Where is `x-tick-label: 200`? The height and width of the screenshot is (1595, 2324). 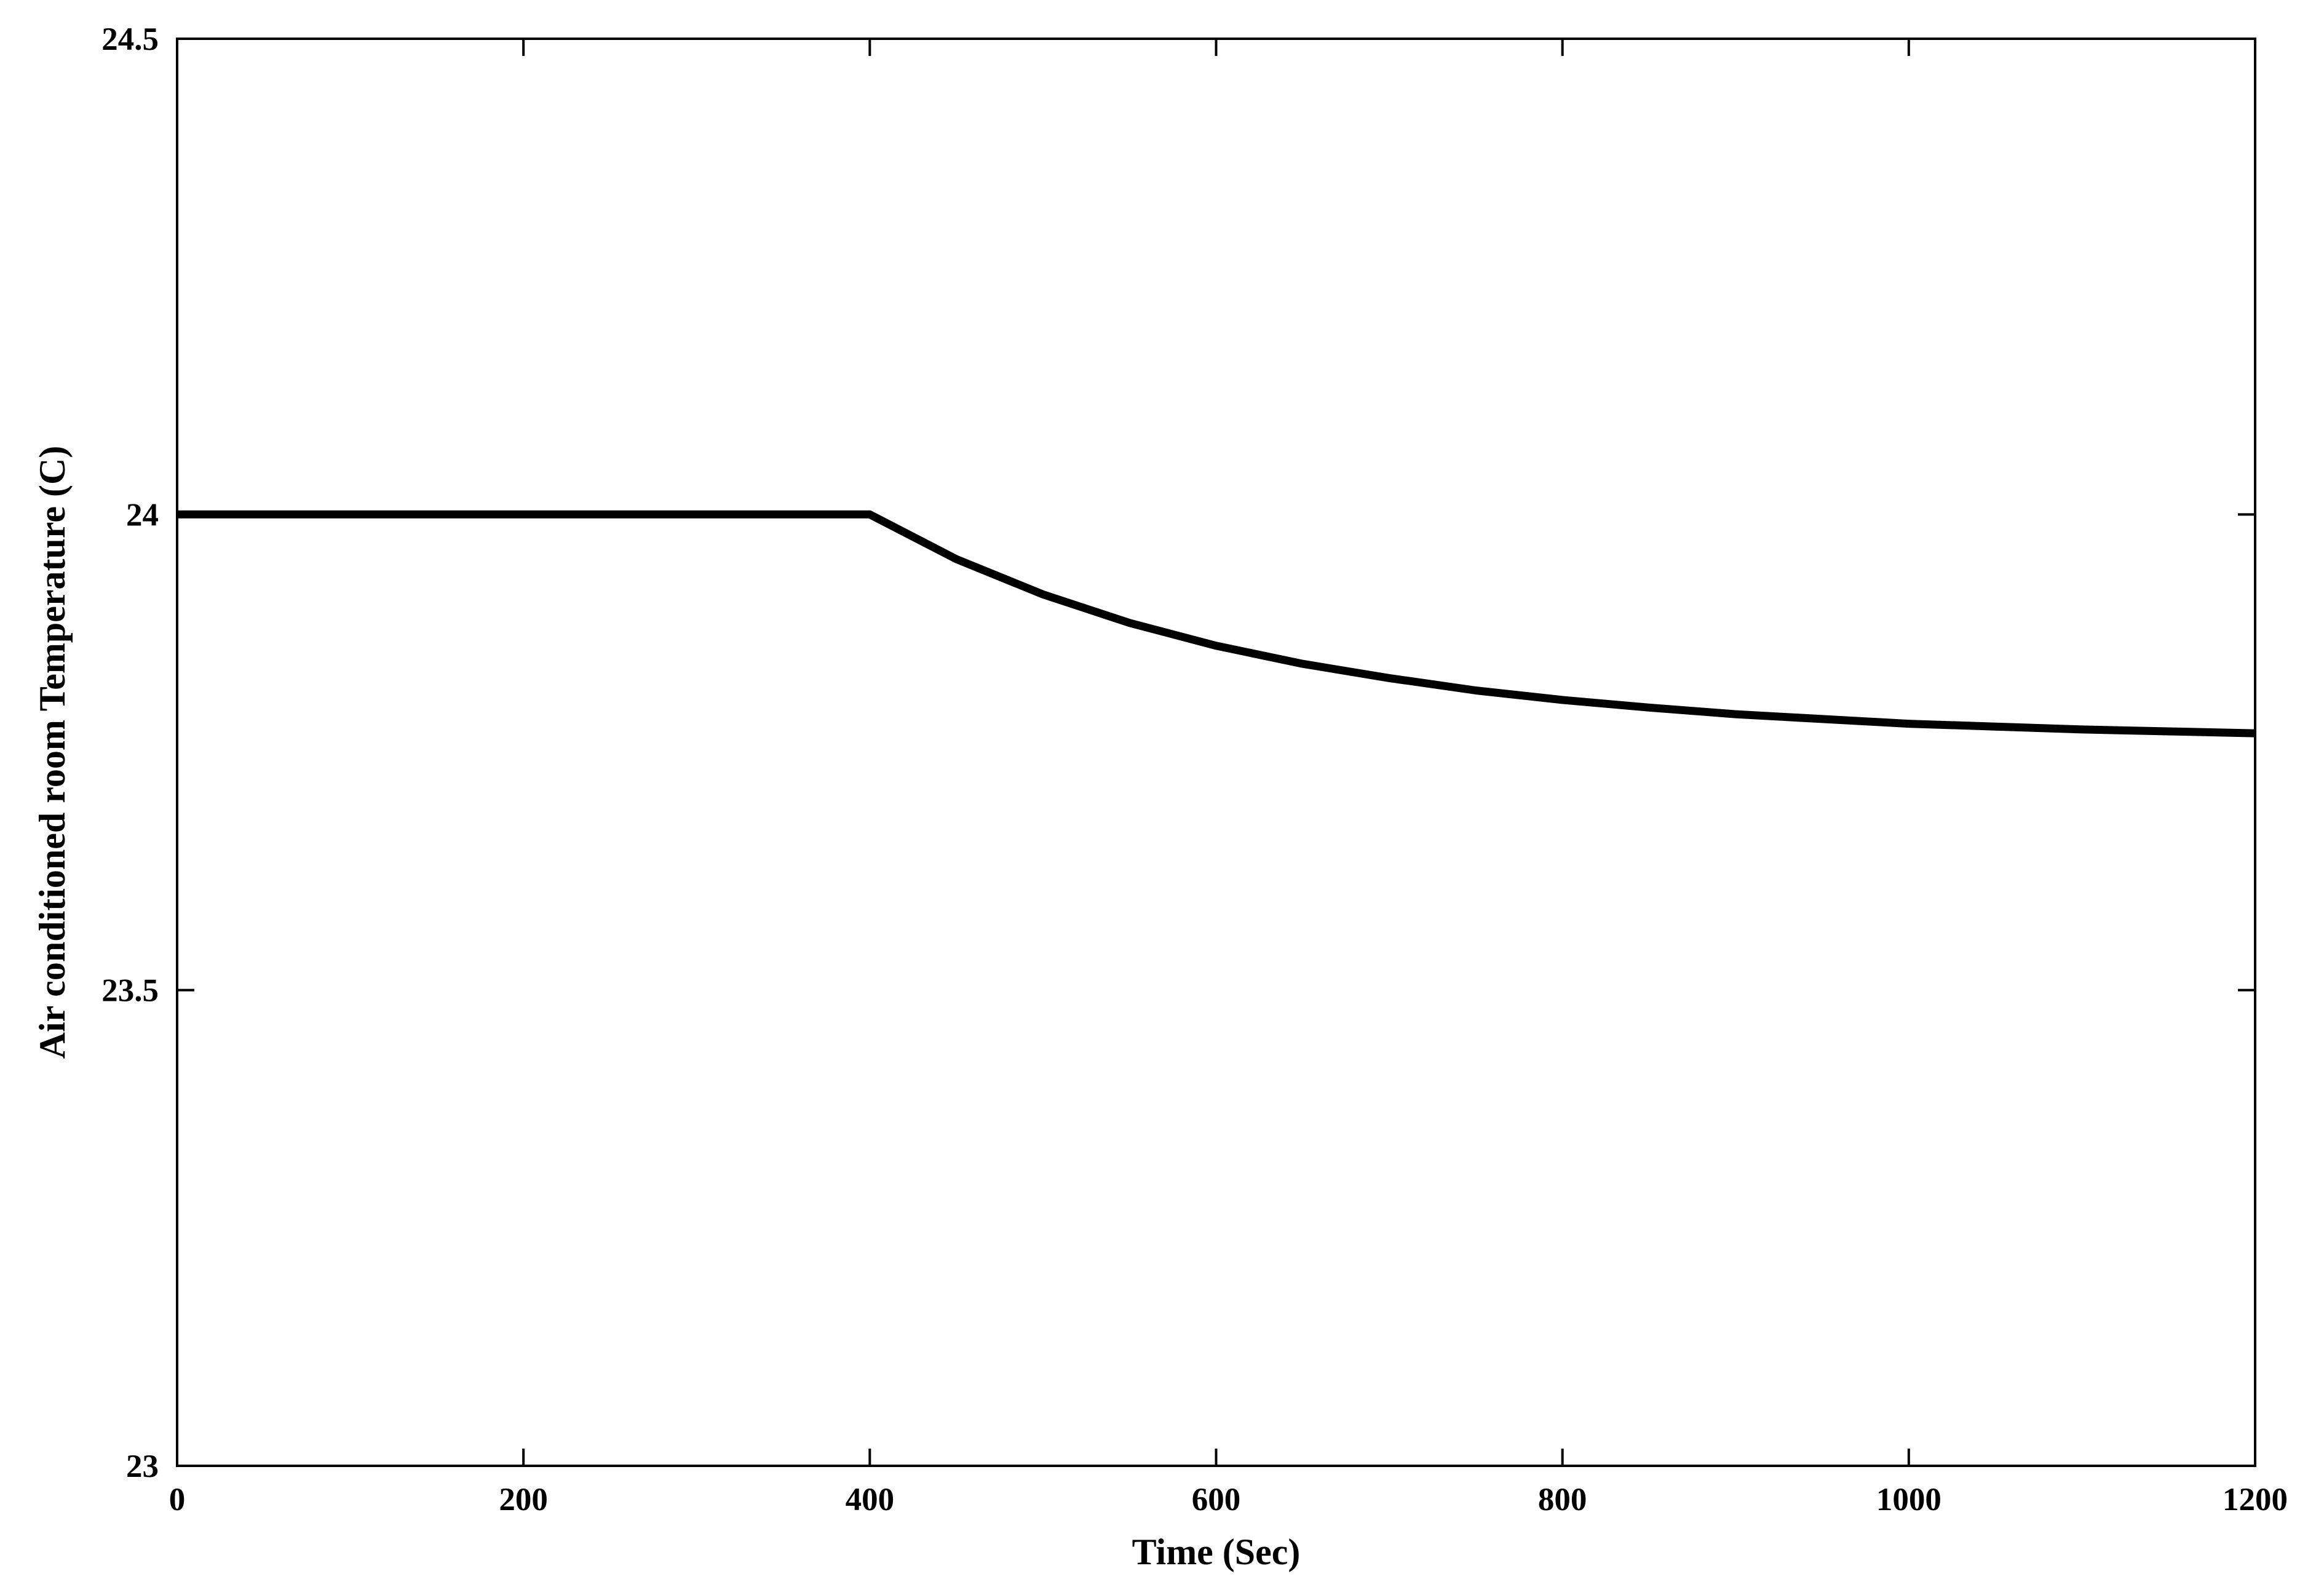
x-tick-label: 200 is located at coordinates (523, 1499).